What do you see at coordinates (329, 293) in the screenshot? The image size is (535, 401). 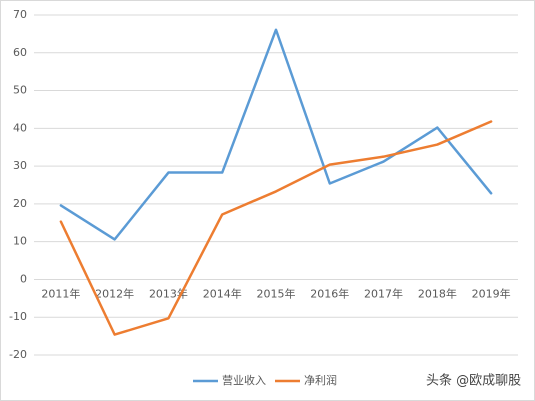 I see `x-tick-label: 2016年` at bounding box center [329, 293].